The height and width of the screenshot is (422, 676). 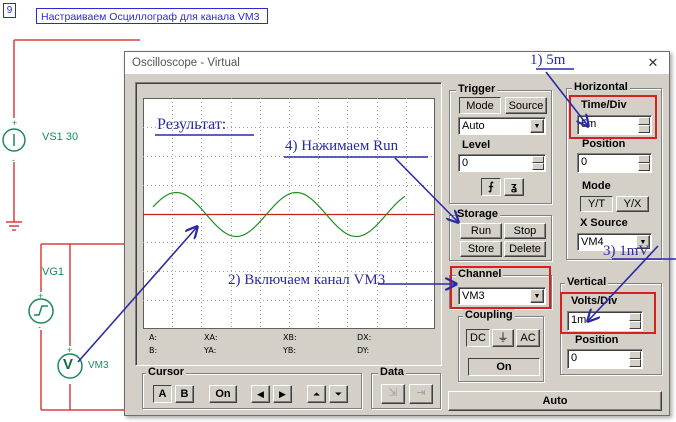 I want to click on export-icon: ⇥, so click(x=421, y=393).